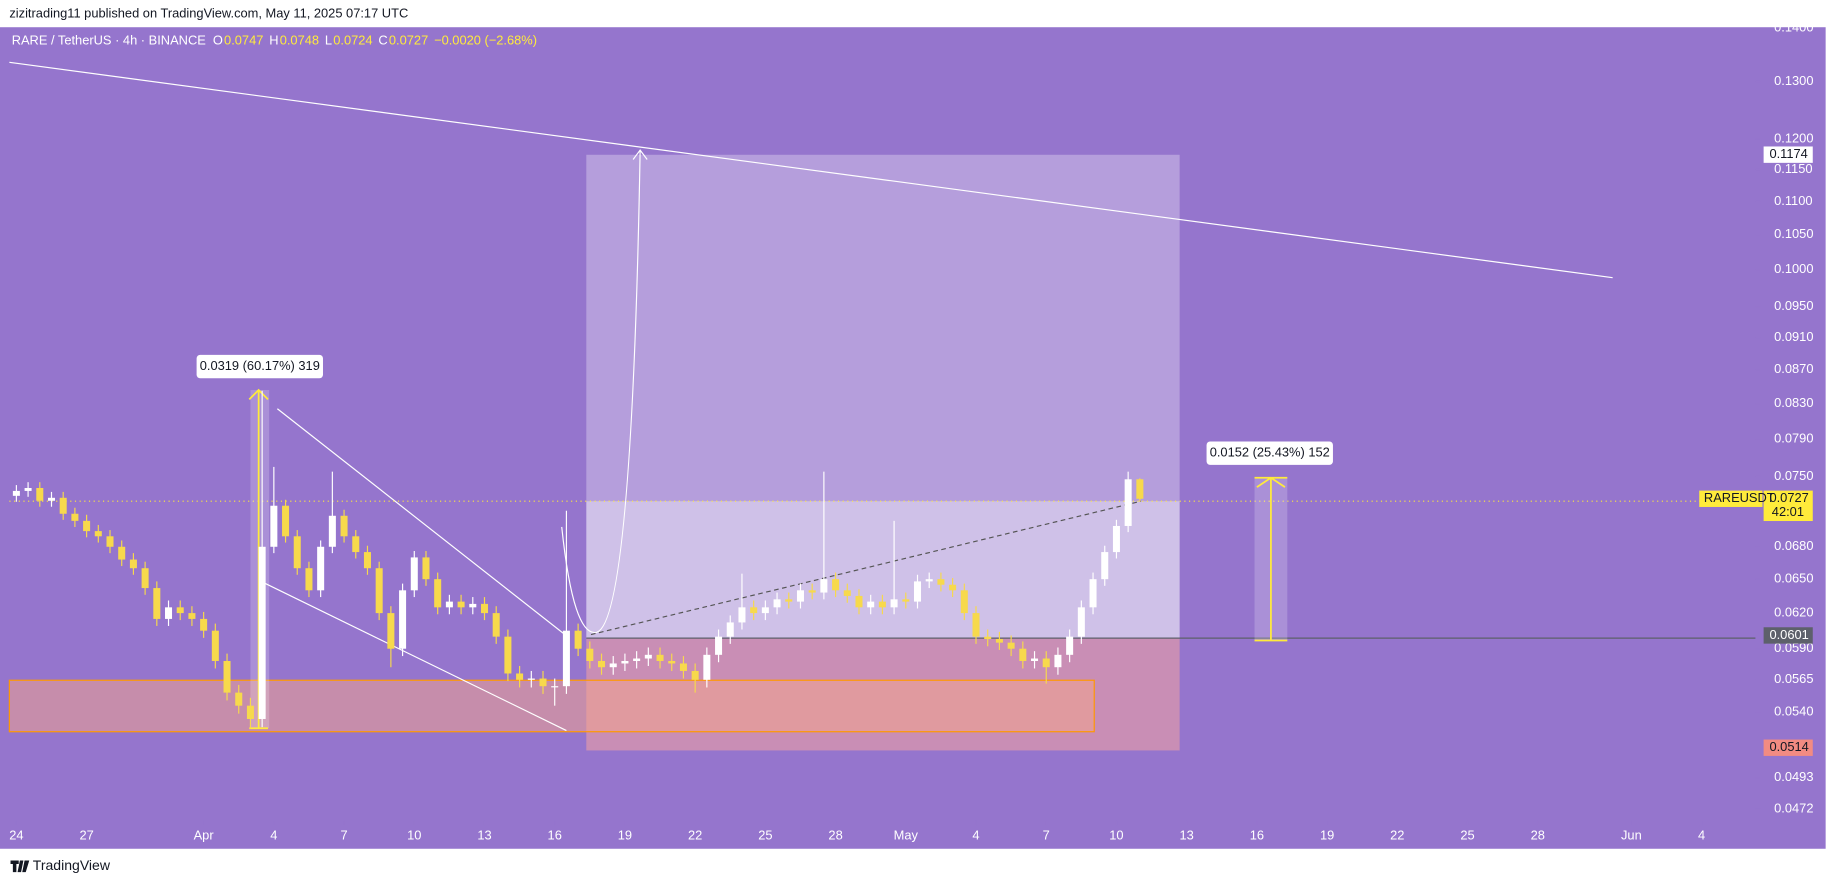  What do you see at coordinates (72, 865) in the screenshot?
I see `footer-brand: TradingView` at bounding box center [72, 865].